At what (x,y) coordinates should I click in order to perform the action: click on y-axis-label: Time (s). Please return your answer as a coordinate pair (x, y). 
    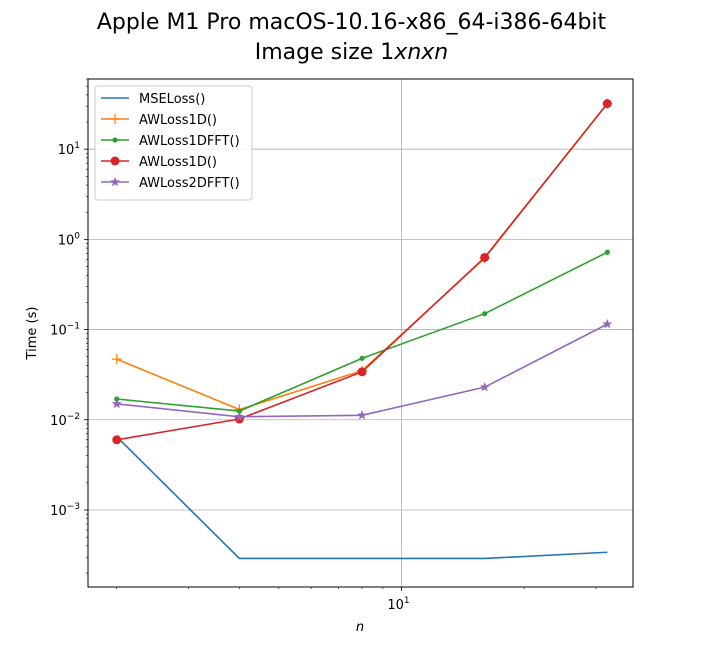
    Looking at the image, I should click on (32, 334).